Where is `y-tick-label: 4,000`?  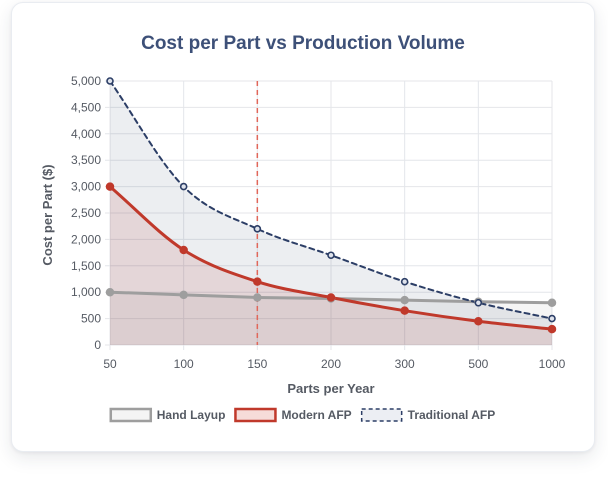 y-tick-label: 4,000 is located at coordinates (86, 134).